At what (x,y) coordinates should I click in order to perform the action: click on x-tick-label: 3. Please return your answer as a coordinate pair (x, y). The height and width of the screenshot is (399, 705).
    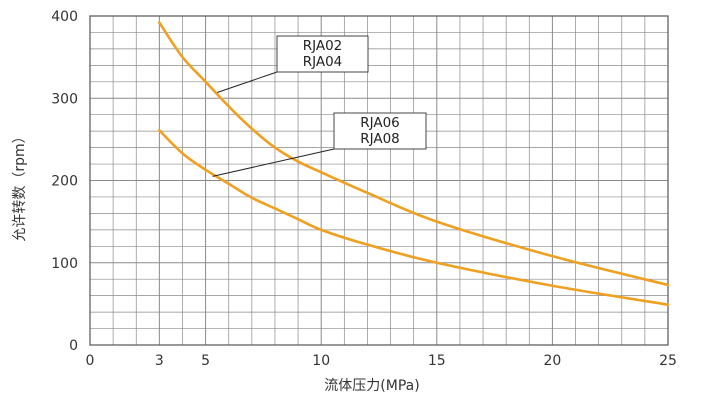
    Looking at the image, I should click on (159, 361).